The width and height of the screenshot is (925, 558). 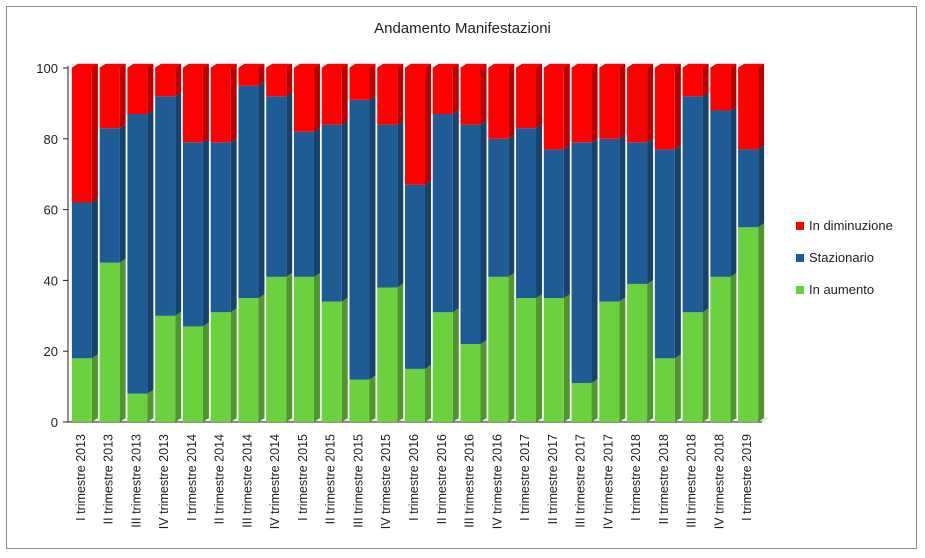 I want to click on x-tick-label: I trimestre 2017, so click(x=525, y=477).